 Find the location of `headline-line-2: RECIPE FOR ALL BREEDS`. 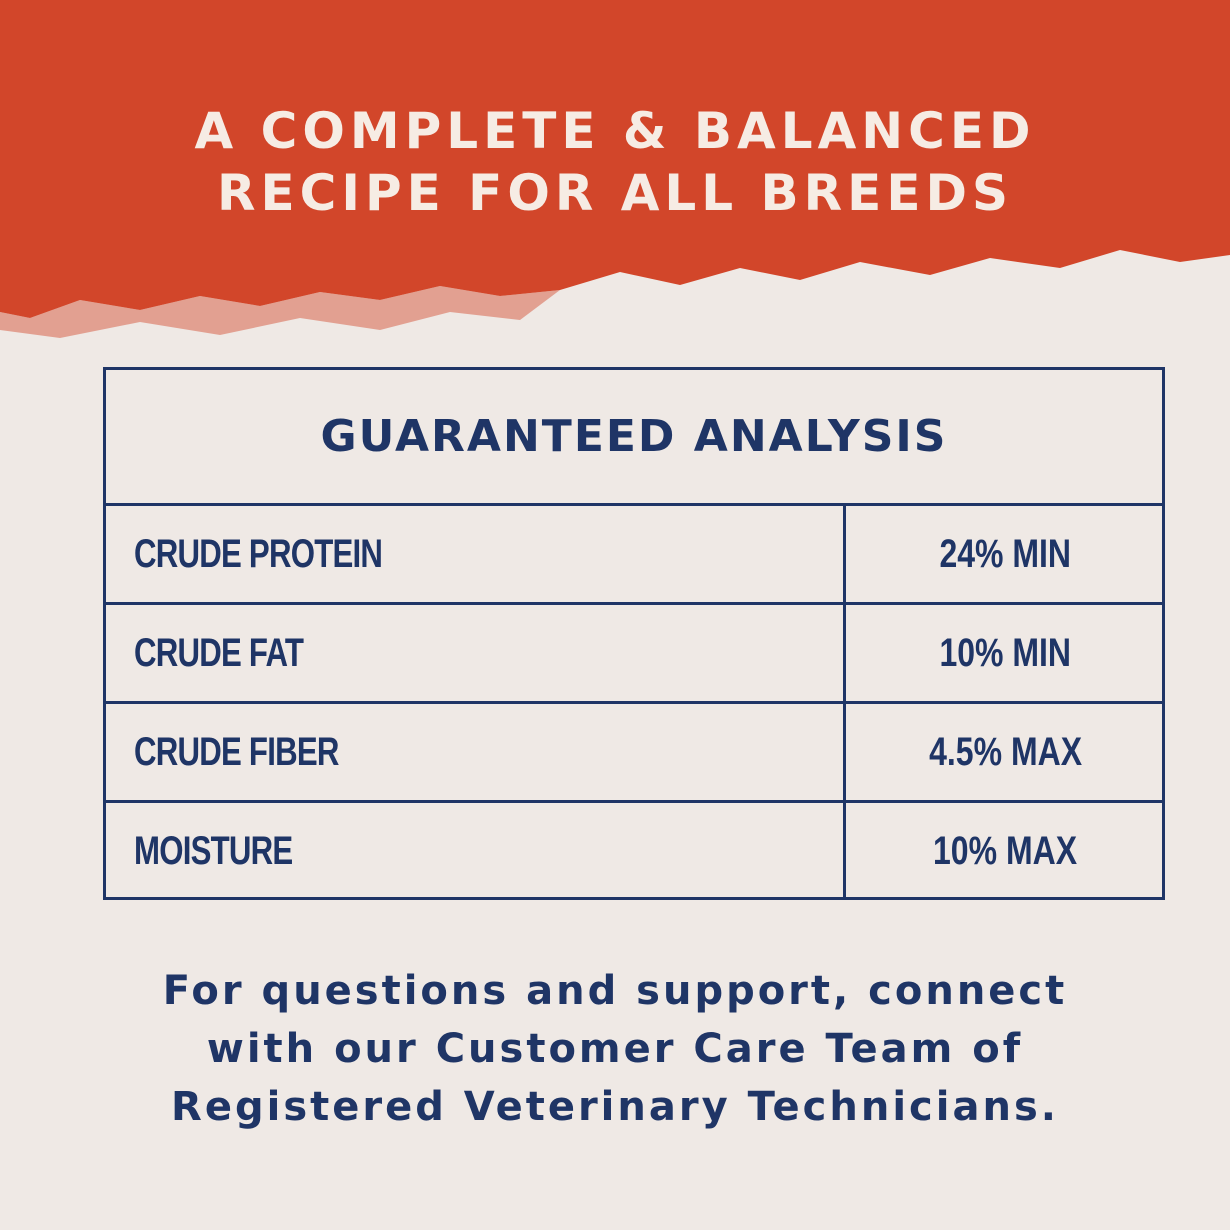

headline-line-2: RECIPE FOR ALL BREEDS is located at coordinates (615, 193).